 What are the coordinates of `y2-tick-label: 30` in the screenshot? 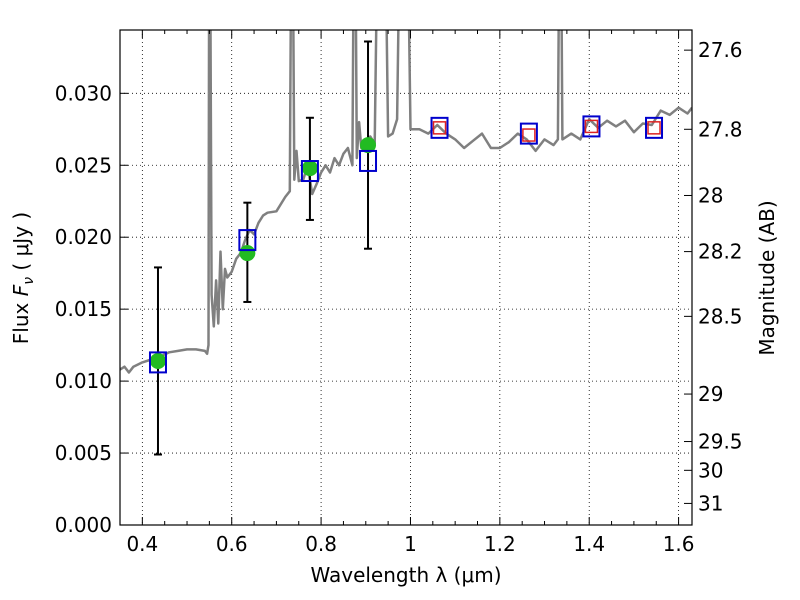 It's located at (710, 470).